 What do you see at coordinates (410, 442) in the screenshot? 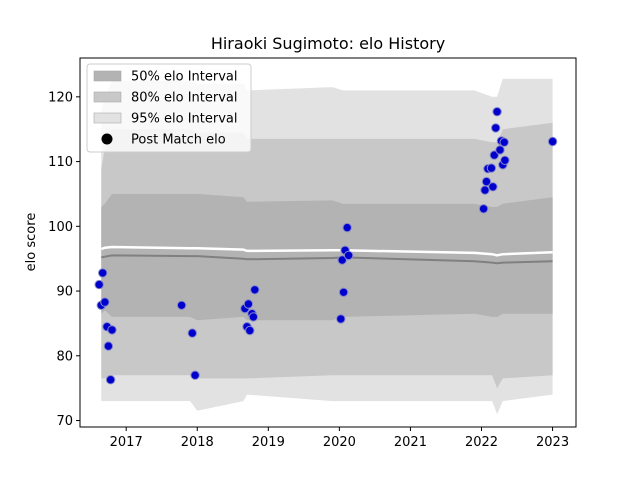
I see `x-tick-label-5: 2021` at bounding box center [410, 442].